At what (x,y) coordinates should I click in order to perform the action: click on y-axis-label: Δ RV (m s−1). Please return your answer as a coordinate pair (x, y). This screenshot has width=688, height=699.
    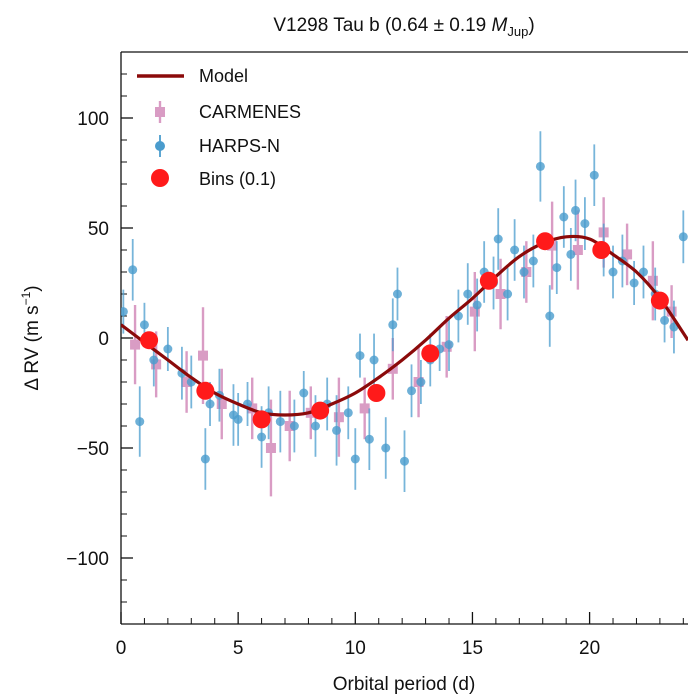
    Looking at the image, I should click on (31, 337).